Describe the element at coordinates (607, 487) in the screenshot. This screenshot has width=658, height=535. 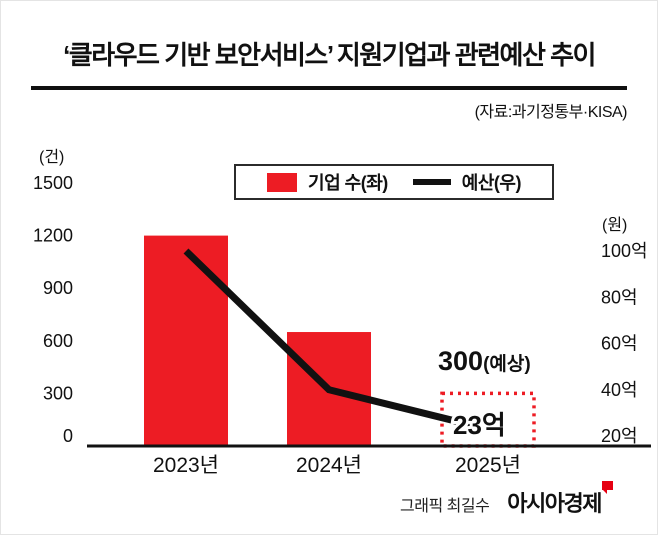
I see `logo-flag-icon` at that location.